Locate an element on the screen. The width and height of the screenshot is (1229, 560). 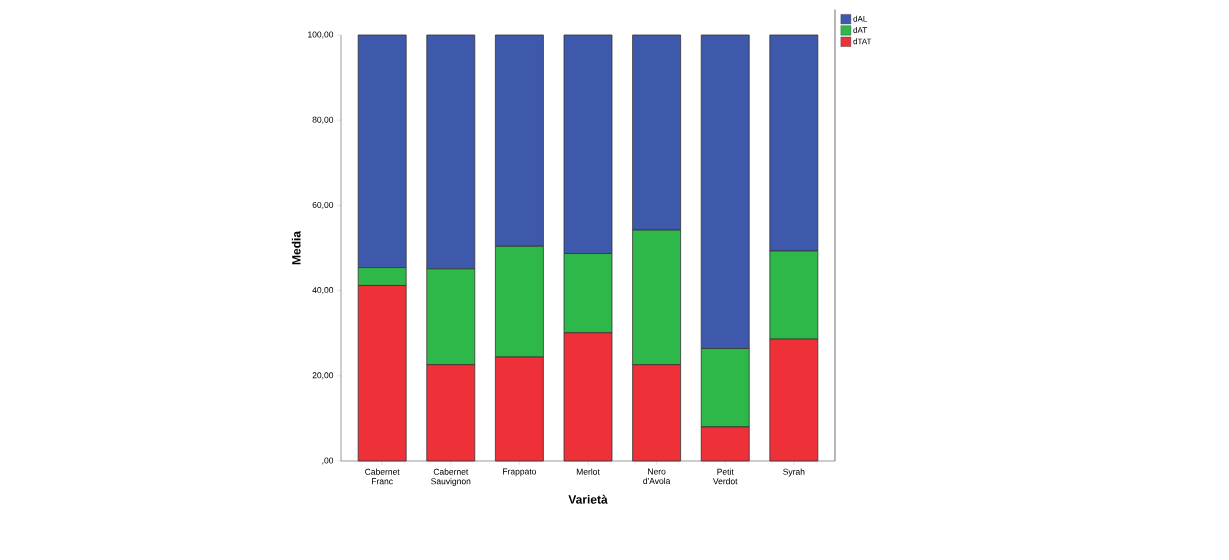
legend-label: dAL is located at coordinates (860, 18).